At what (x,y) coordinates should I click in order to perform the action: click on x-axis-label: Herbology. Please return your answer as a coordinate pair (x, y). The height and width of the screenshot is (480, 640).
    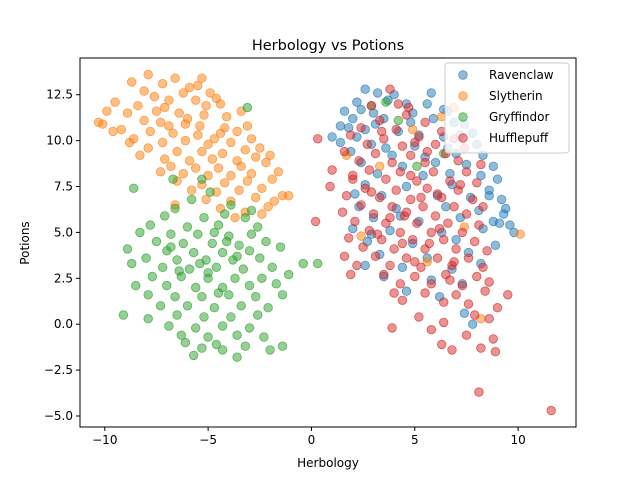
    Looking at the image, I should click on (328, 463).